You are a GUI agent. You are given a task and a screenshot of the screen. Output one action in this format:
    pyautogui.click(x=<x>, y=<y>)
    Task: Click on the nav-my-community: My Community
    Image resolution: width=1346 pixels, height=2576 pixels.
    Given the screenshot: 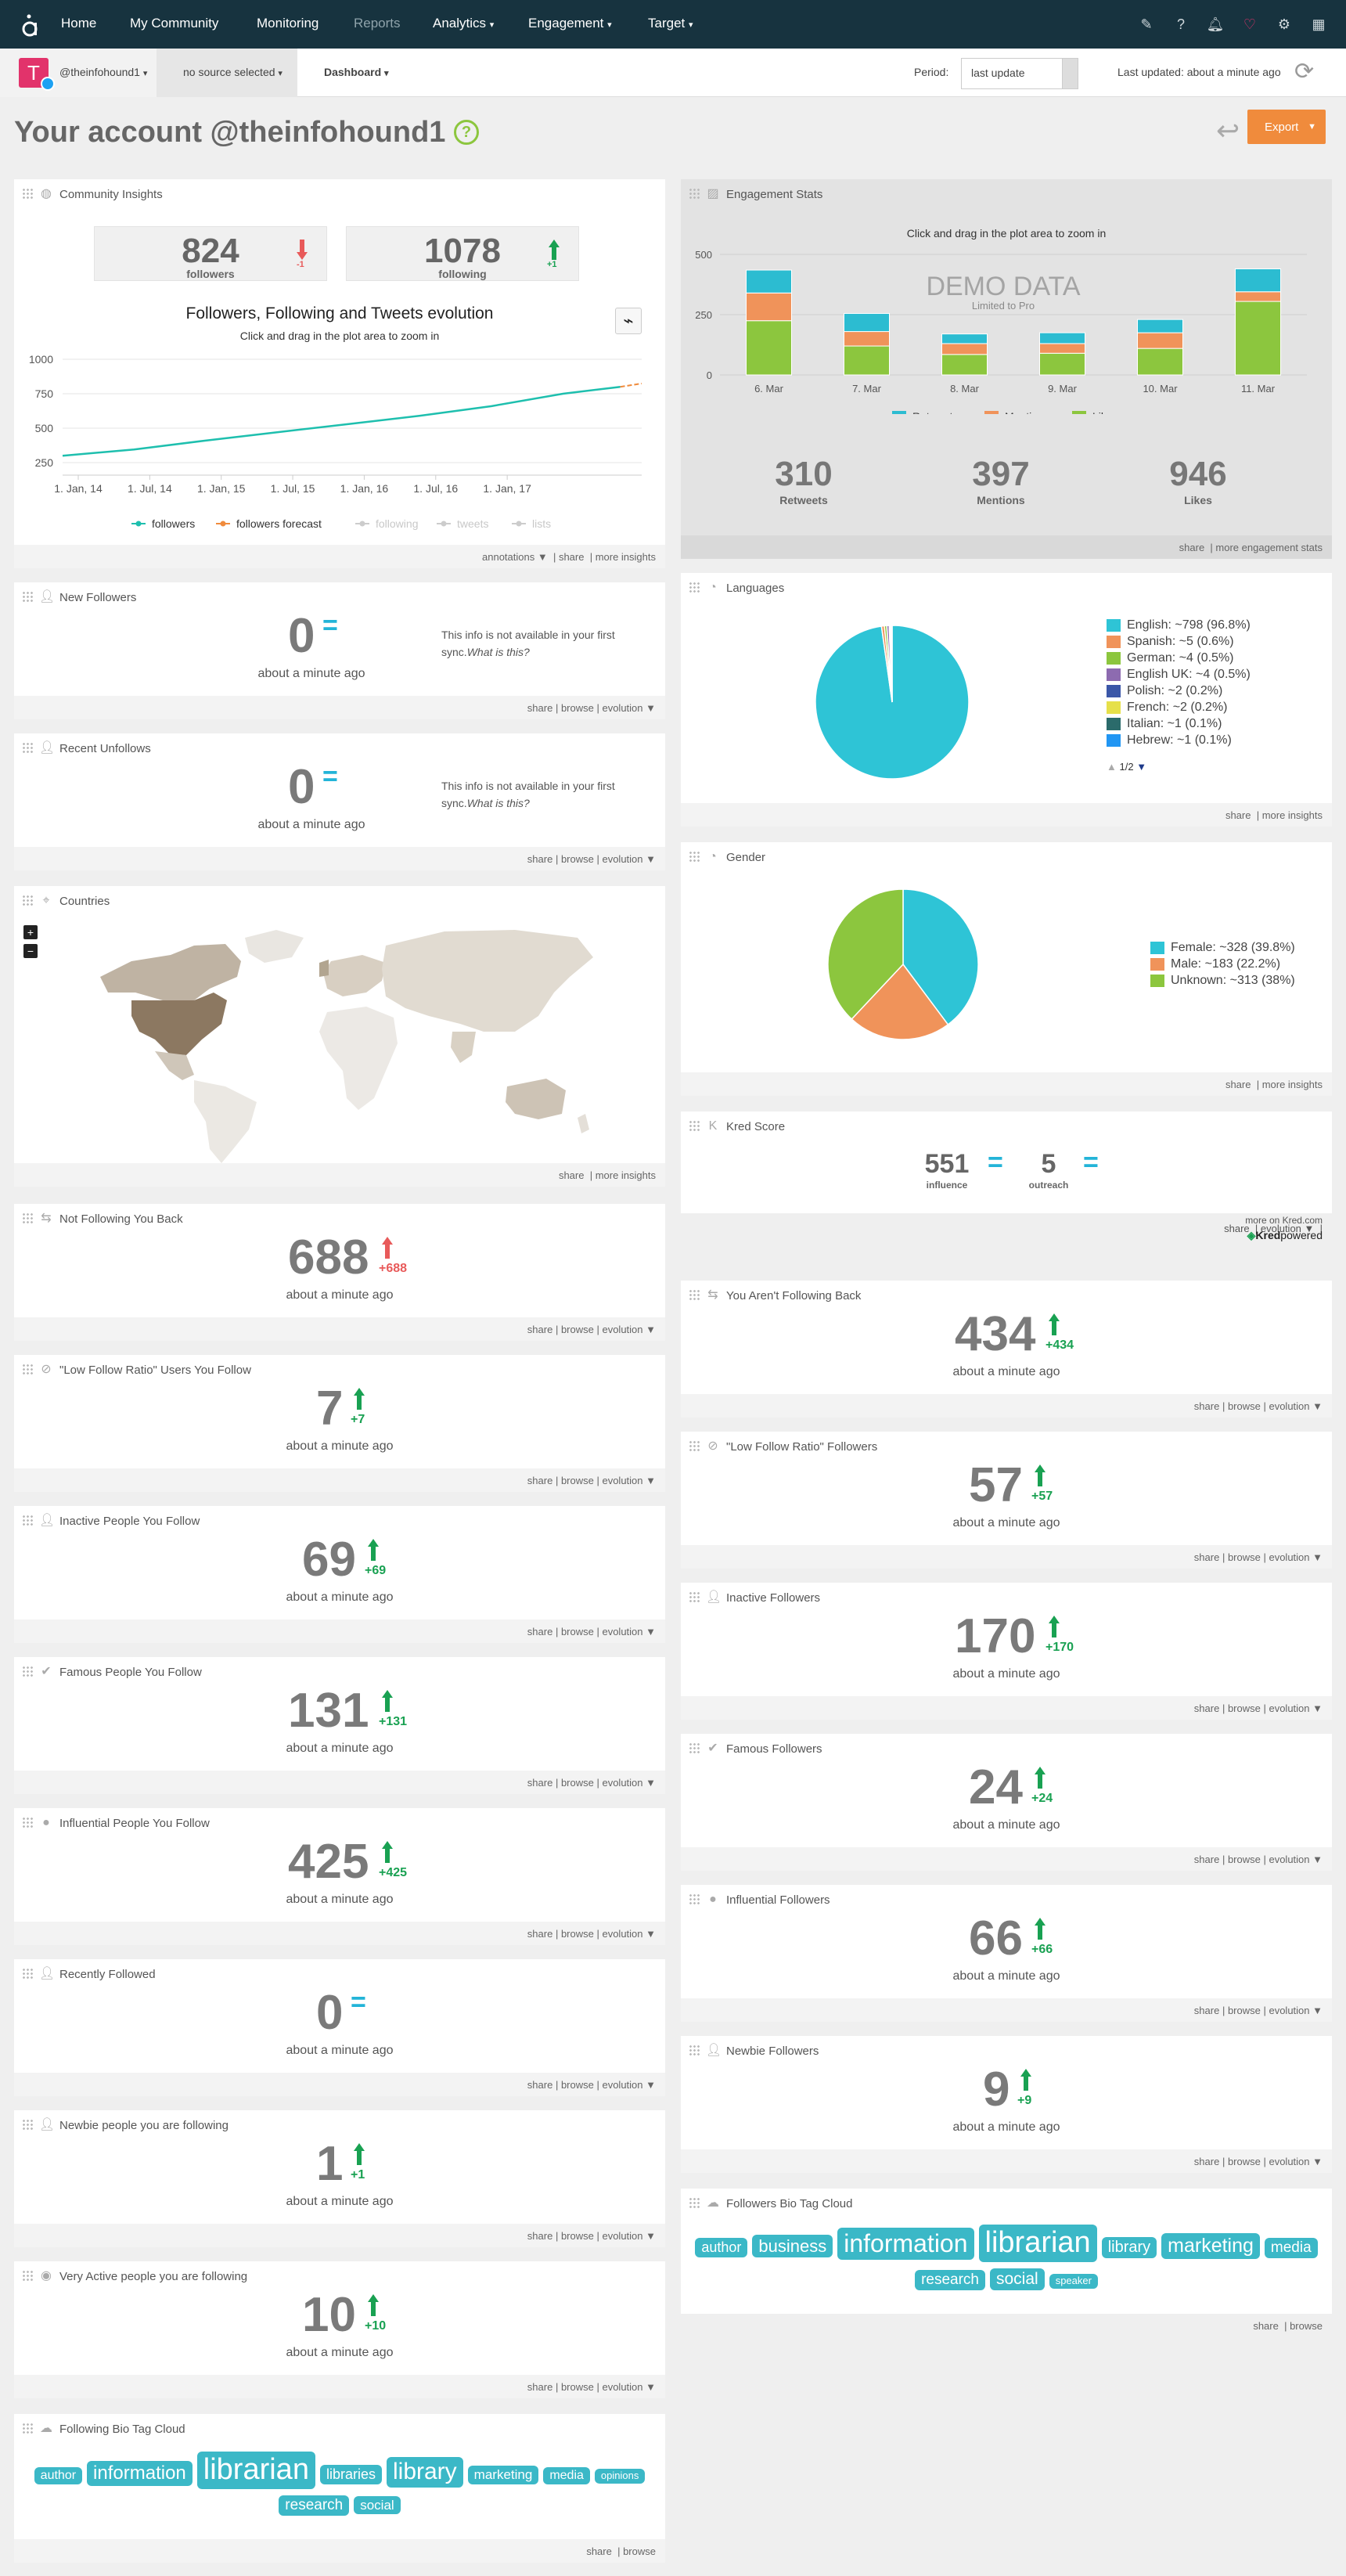 What is the action you would take?
    pyautogui.click(x=174, y=23)
    